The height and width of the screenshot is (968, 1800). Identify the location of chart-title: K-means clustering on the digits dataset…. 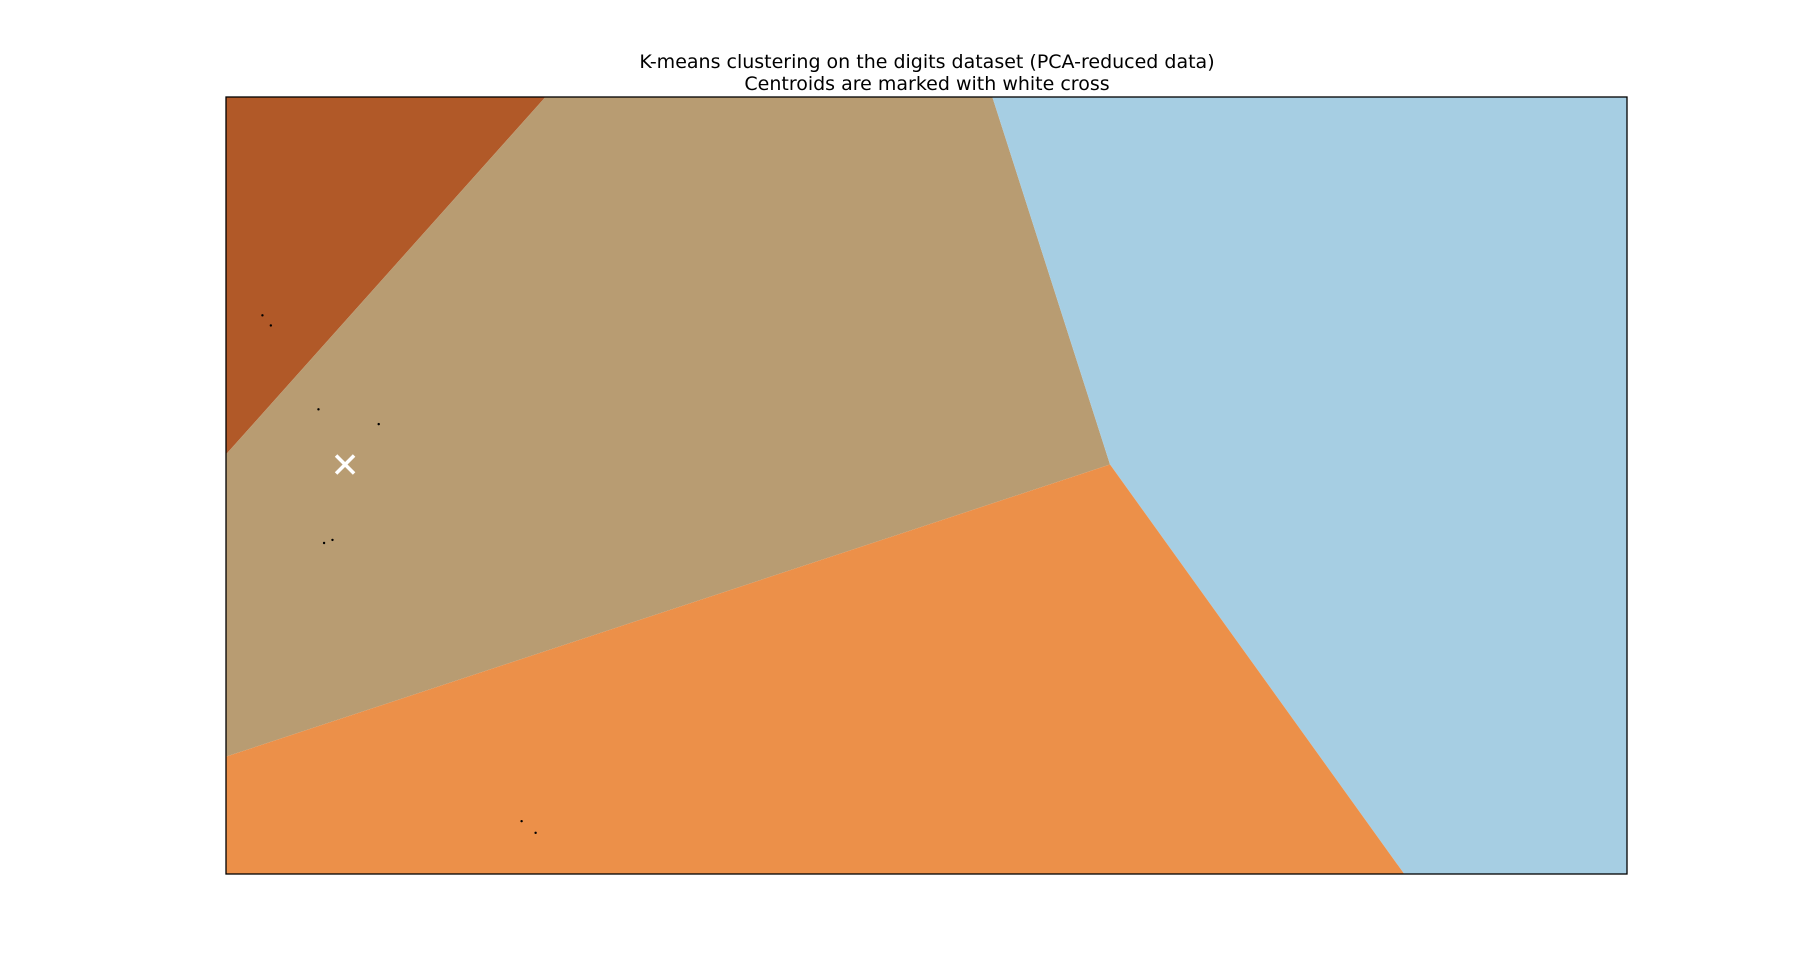
(926, 62).